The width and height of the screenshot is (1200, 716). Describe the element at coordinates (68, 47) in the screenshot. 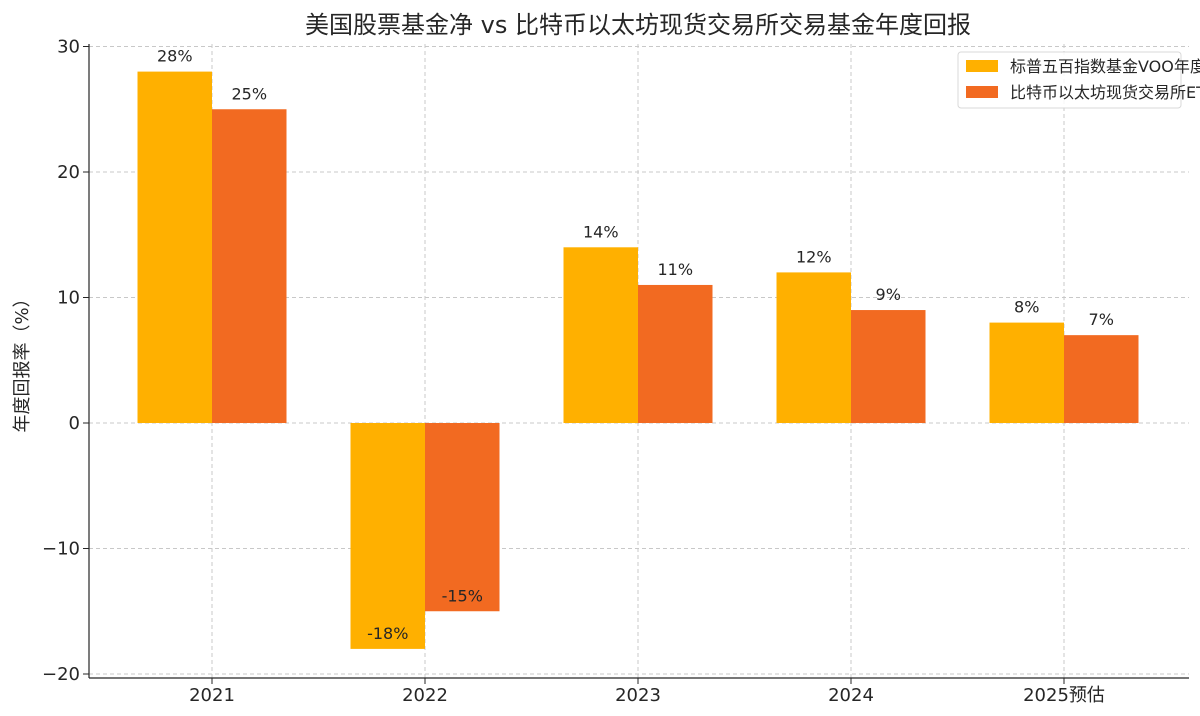

I see `y-tick-label: 30` at that location.